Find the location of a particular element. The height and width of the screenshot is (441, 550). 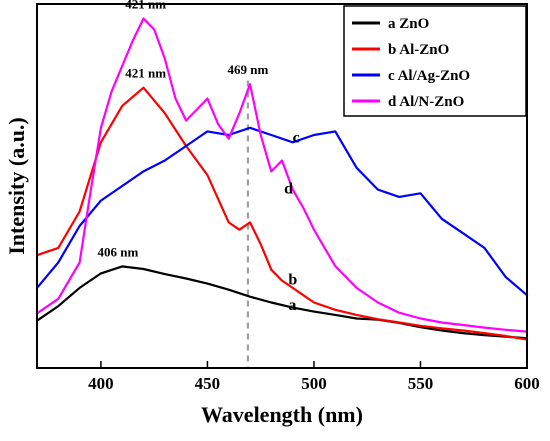

x-ticks: 400 450 500 550 600 is located at coordinates (314, 377).